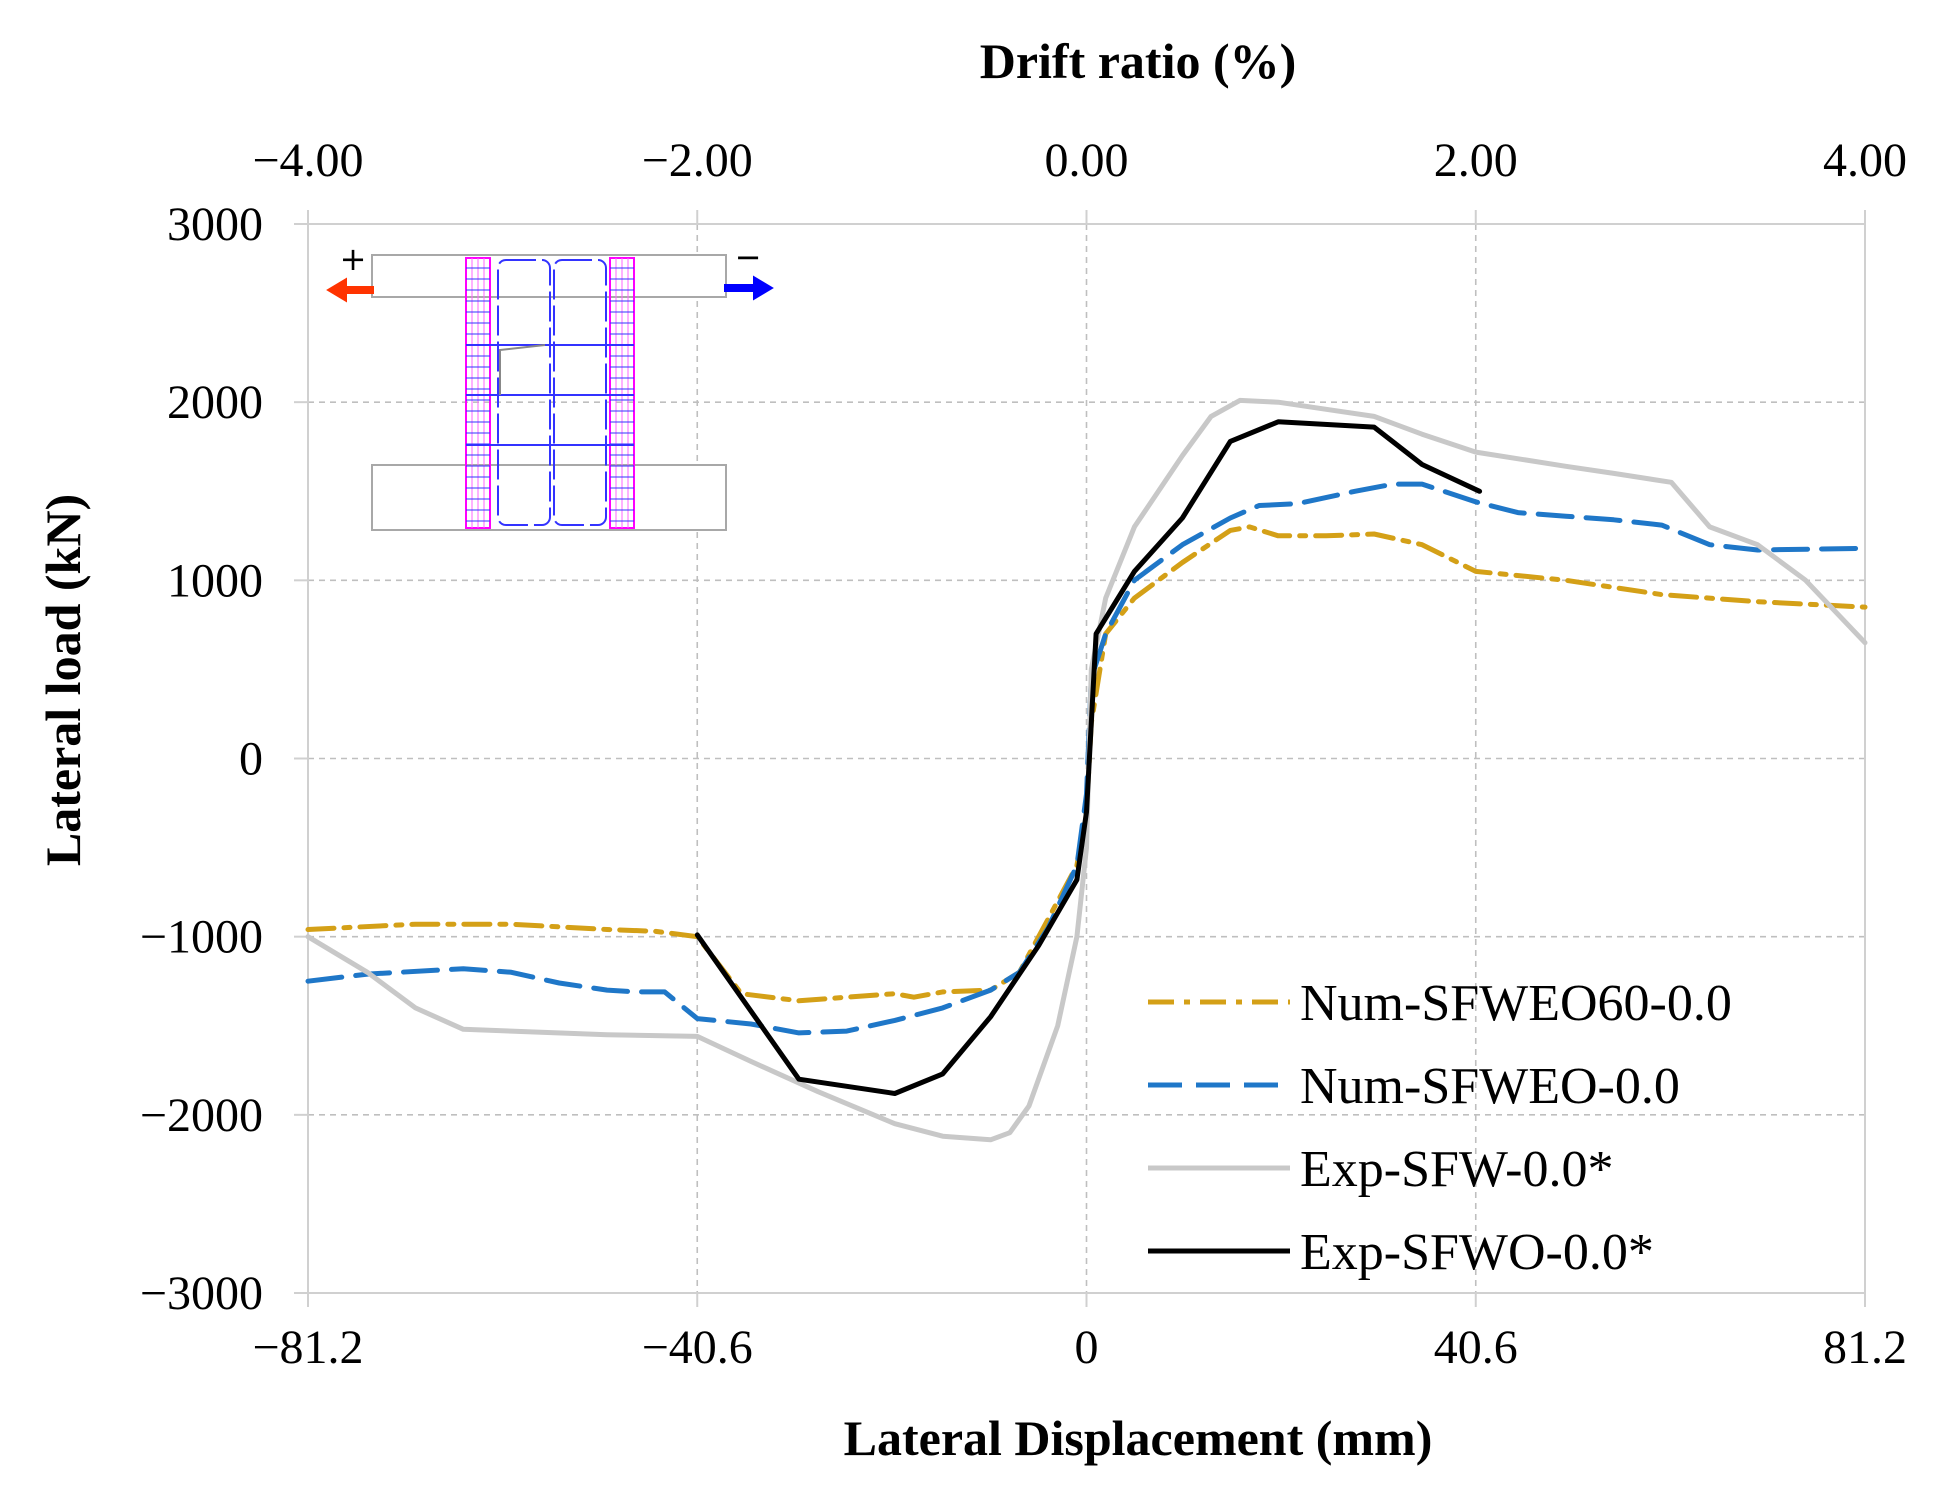  I want to click on x-axis-title: Lateral Displacement (mm), so click(1138, 1438).